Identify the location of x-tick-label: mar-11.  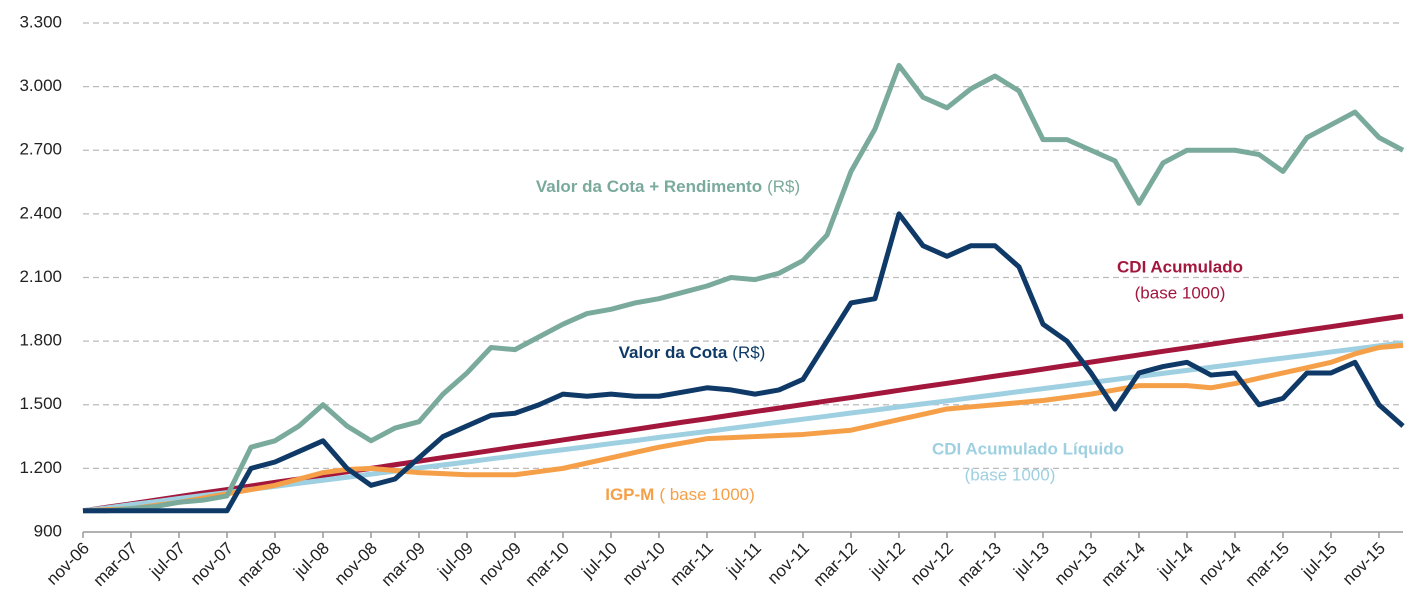
(691, 564).